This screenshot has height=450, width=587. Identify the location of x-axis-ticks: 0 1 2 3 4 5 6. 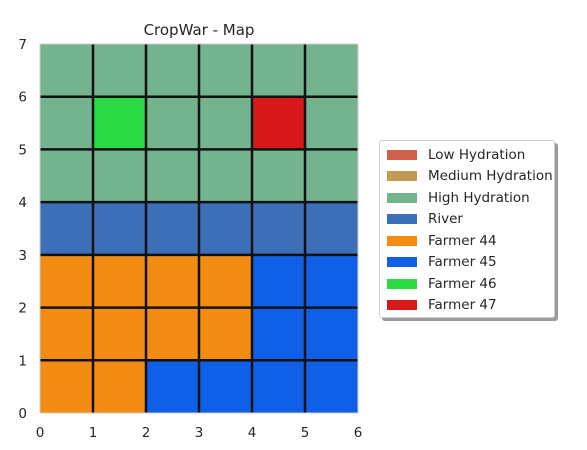
(199, 433).